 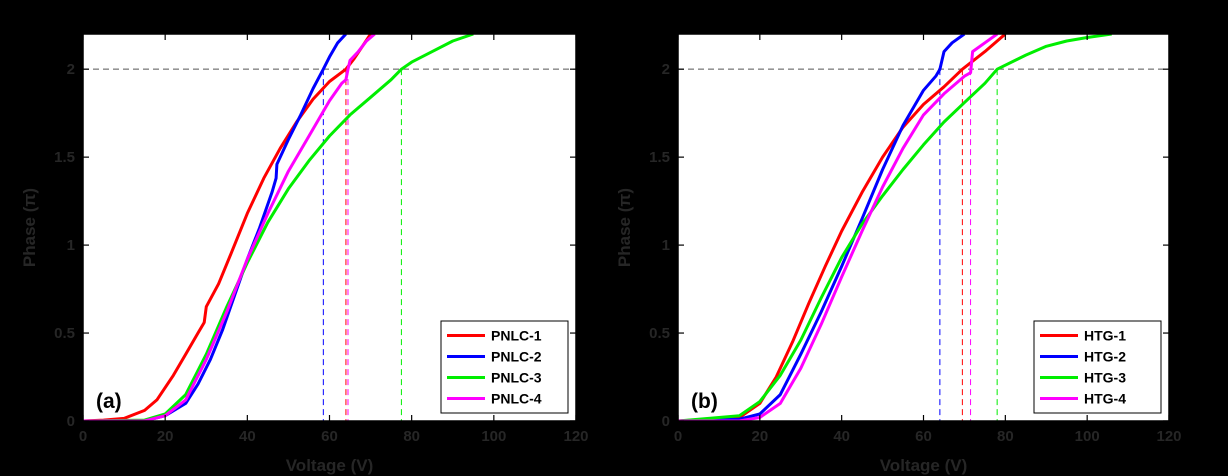 What do you see at coordinates (516, 399) in the screenshot?
I see `legend-label-pnlc-4: PNLC-4` at bounding box center [516, 399].